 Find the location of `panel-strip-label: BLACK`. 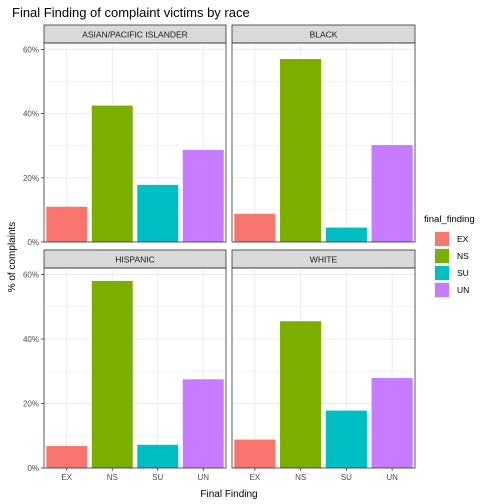

panel-strip-label: BLACK is located at coordinates (324, 35).